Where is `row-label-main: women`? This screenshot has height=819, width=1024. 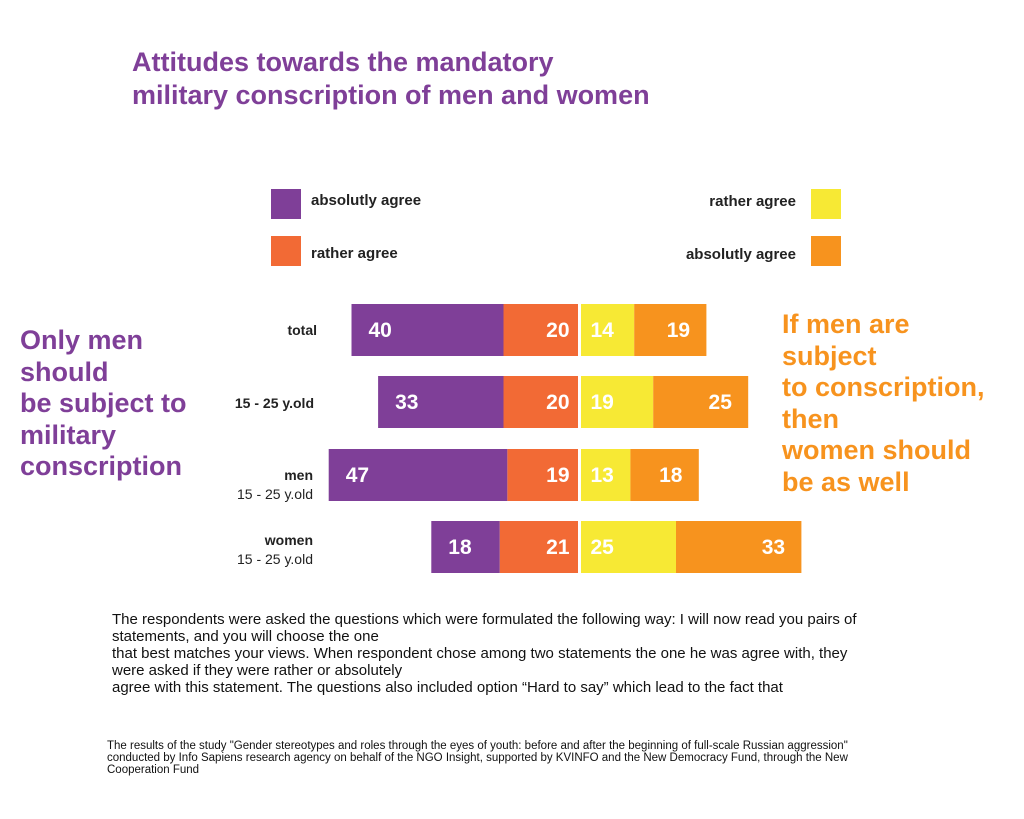
row-label-main: women is located at coordinates (288, 540).